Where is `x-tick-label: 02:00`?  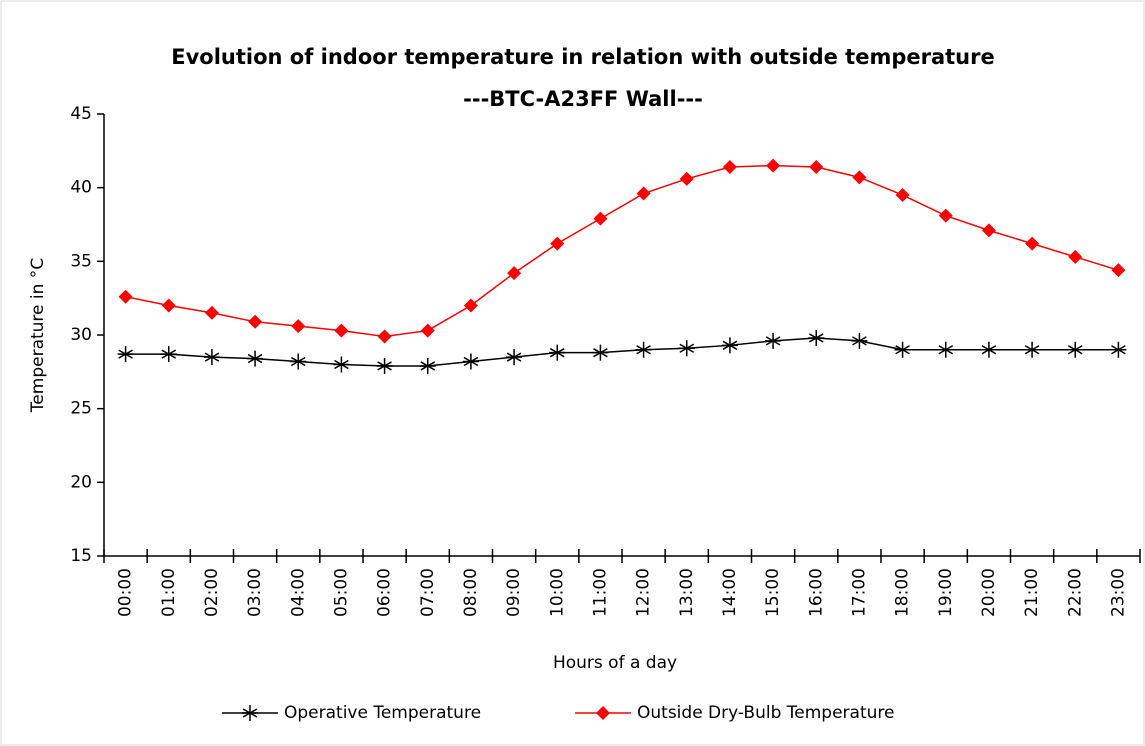
x-tick-label: 02:00 is located at coordinates (212, 592).